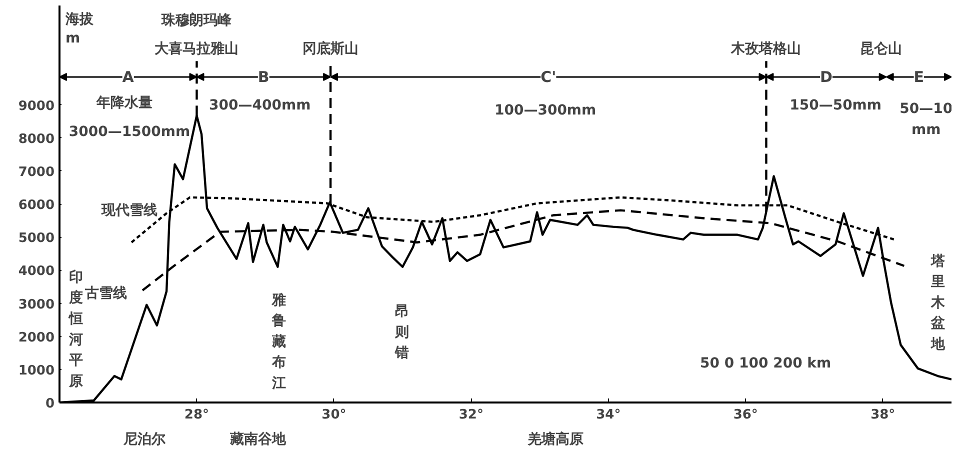 This screenshot has width=953, height=450. What do you see at coordinates (836, 106) in the screenshot?
I see `annotation: 150—50mm` at bounding box center [836, 106].